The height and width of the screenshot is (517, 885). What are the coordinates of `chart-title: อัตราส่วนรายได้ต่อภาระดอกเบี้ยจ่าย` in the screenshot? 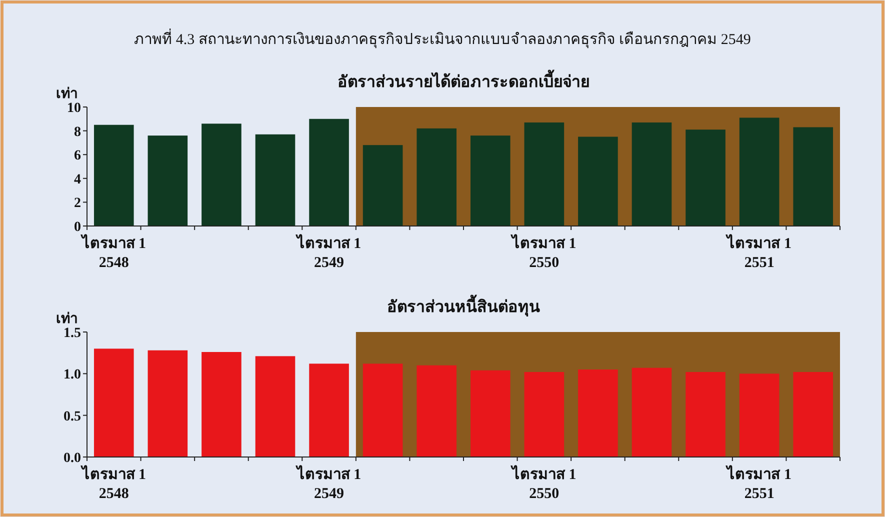 It's located at (464, 80).